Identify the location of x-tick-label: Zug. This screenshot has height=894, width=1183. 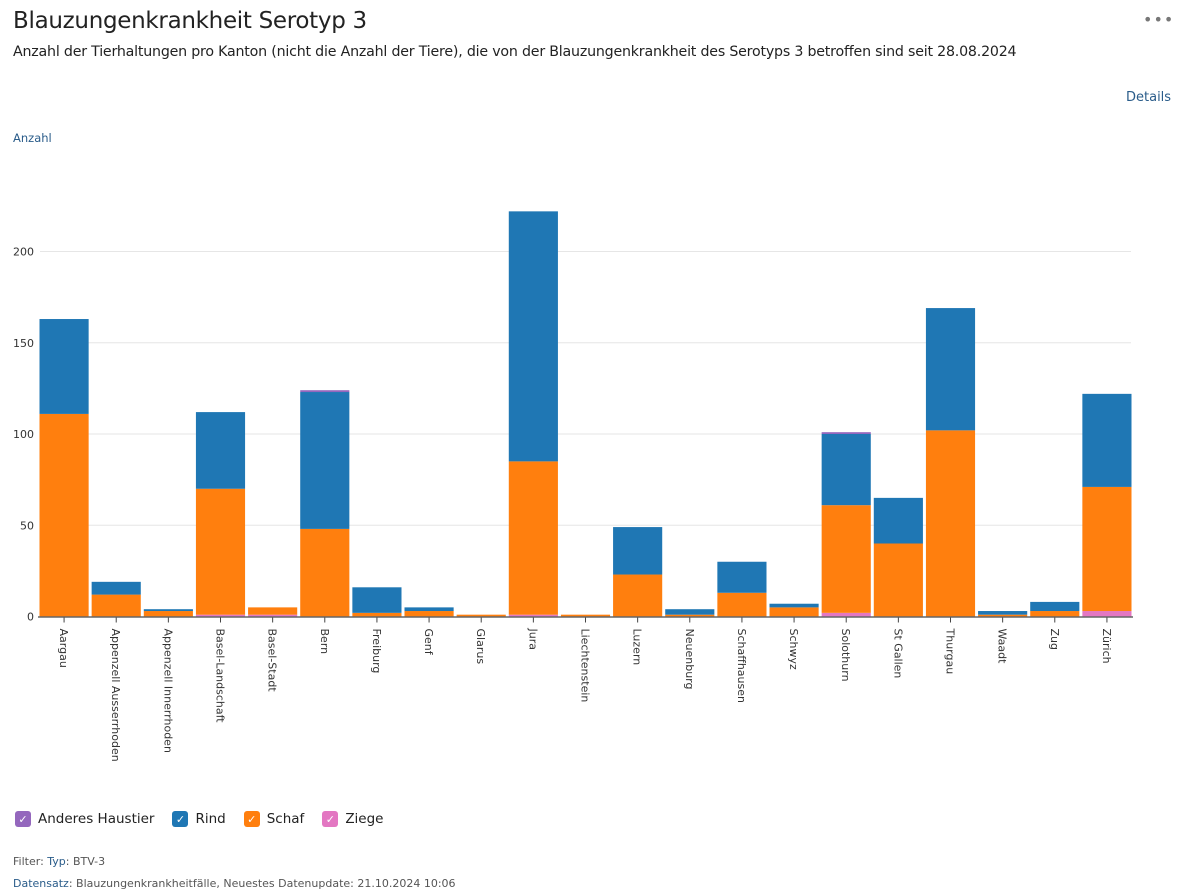
(1054, 640).